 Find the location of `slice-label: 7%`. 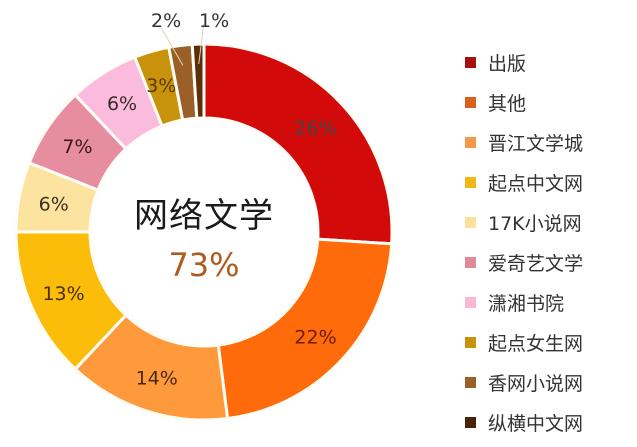

slice-label: 7% is located at coordinates (77, 147).